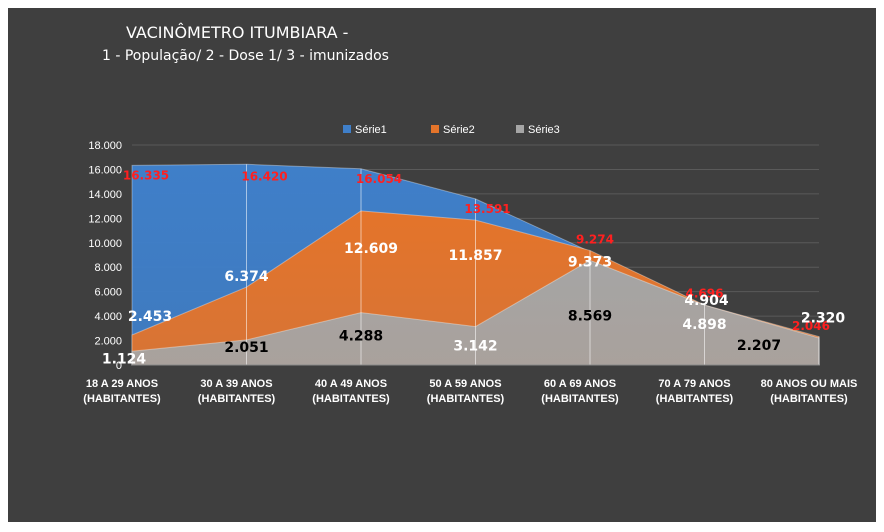 This screenshot has width=884, height=532. I want to click on y-tick-label: 18.000, so click(105, 146).